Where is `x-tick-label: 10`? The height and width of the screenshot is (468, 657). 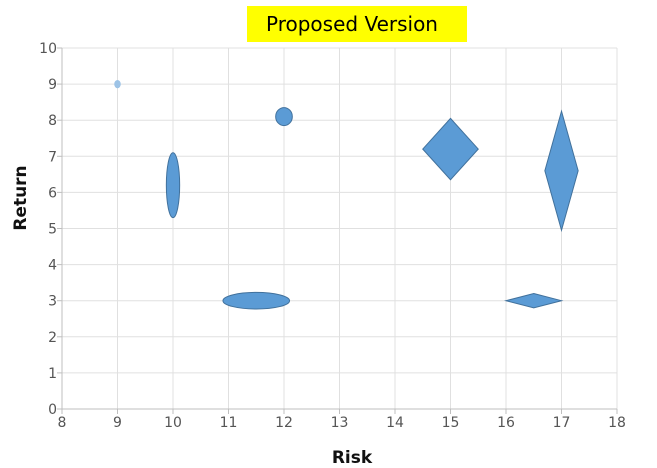 x-tick-label: 10 is located at coordinates (173, 423).